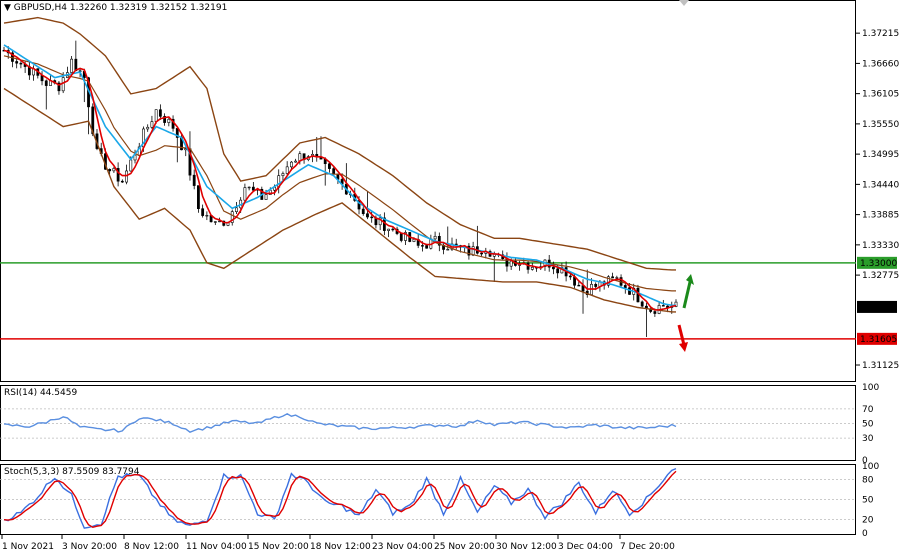  I want to click on rsi-tick-label: 30, so click(868, 439).